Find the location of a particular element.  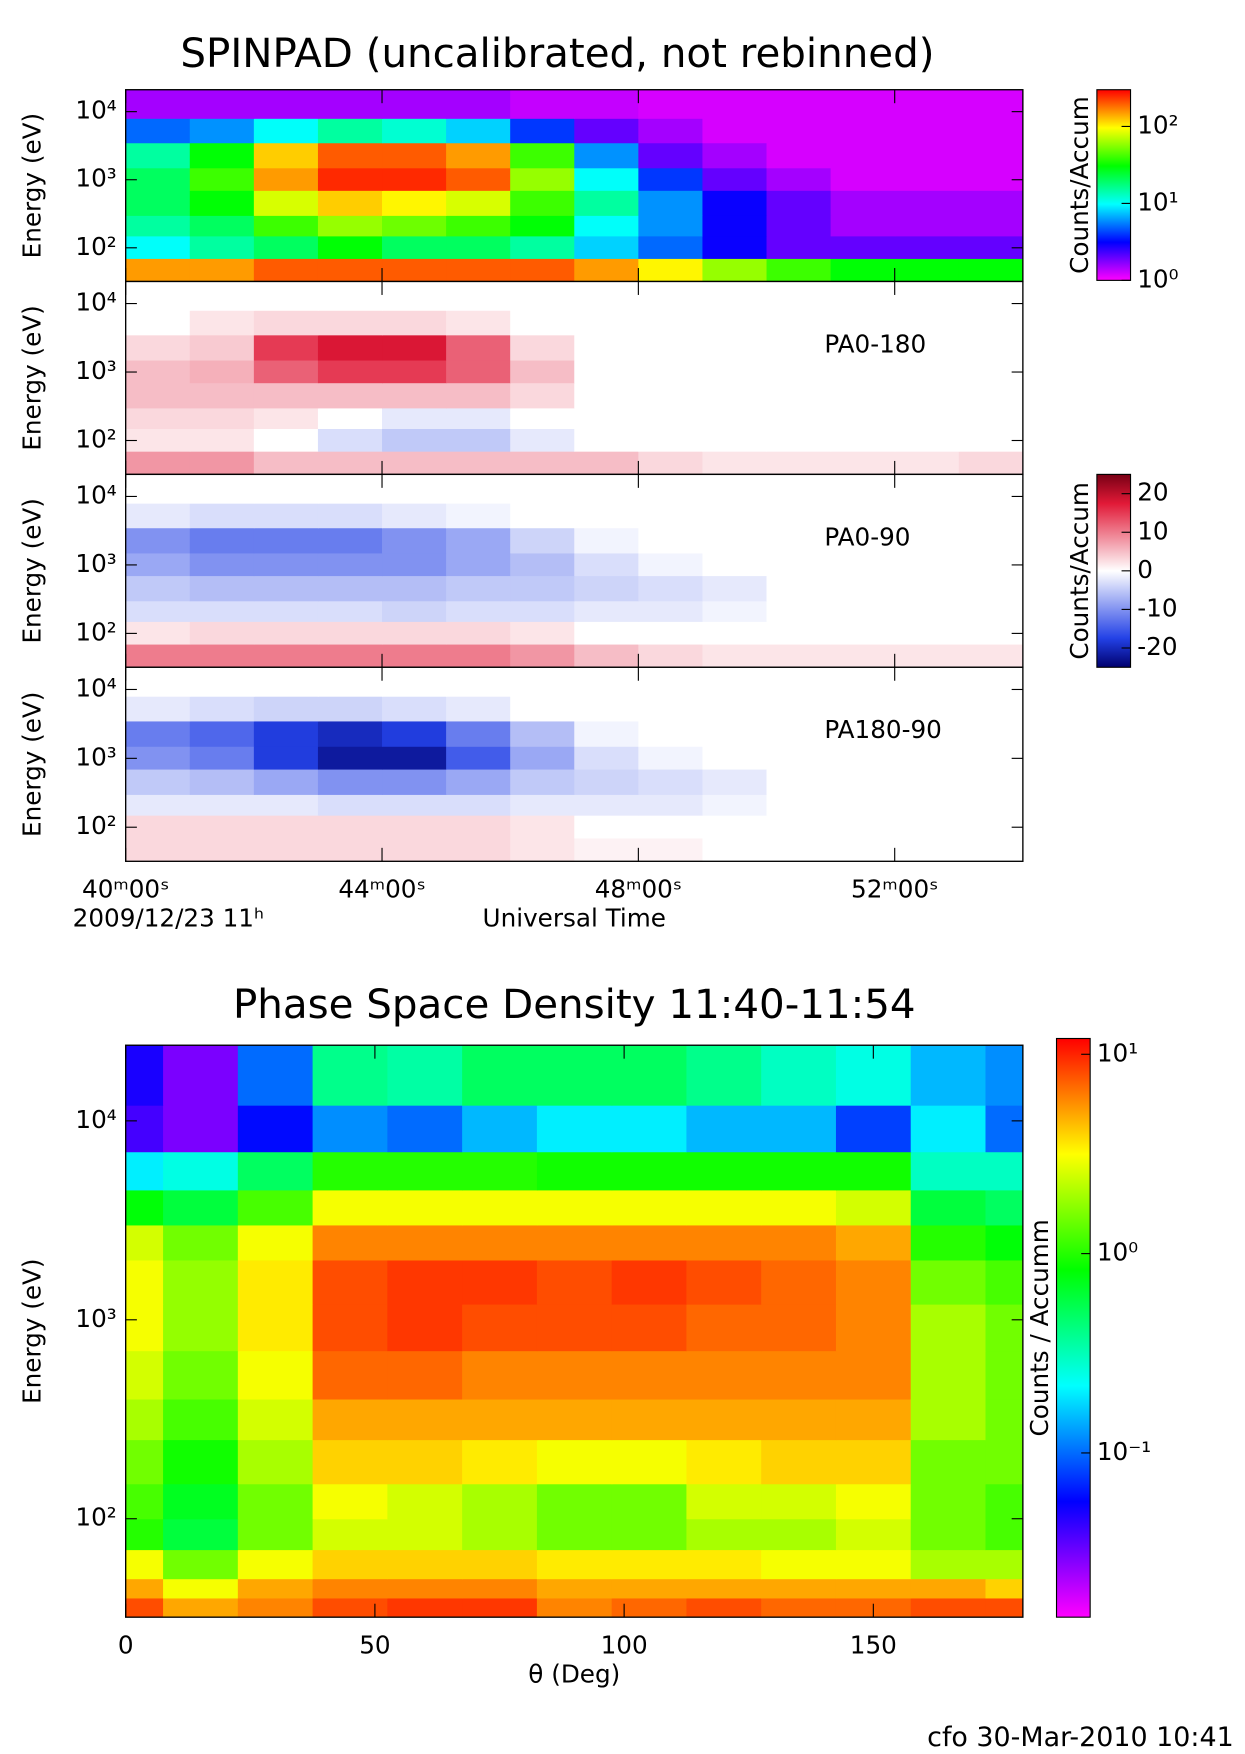

y-tick-label: 10³ is located at coordinates (95, 1318).